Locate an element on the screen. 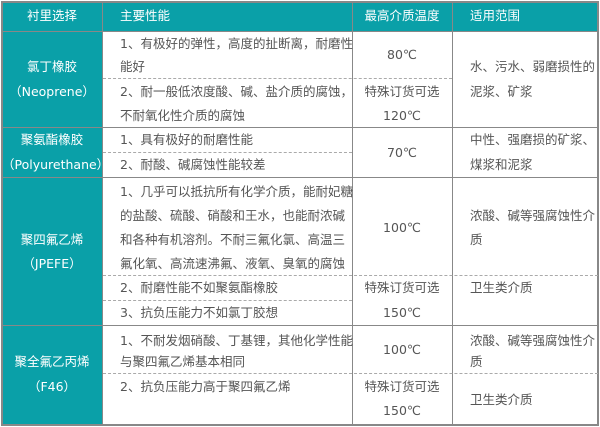  property-line: 不耐氧化性介质的腐蚀 is located at coordinates (183, 115).